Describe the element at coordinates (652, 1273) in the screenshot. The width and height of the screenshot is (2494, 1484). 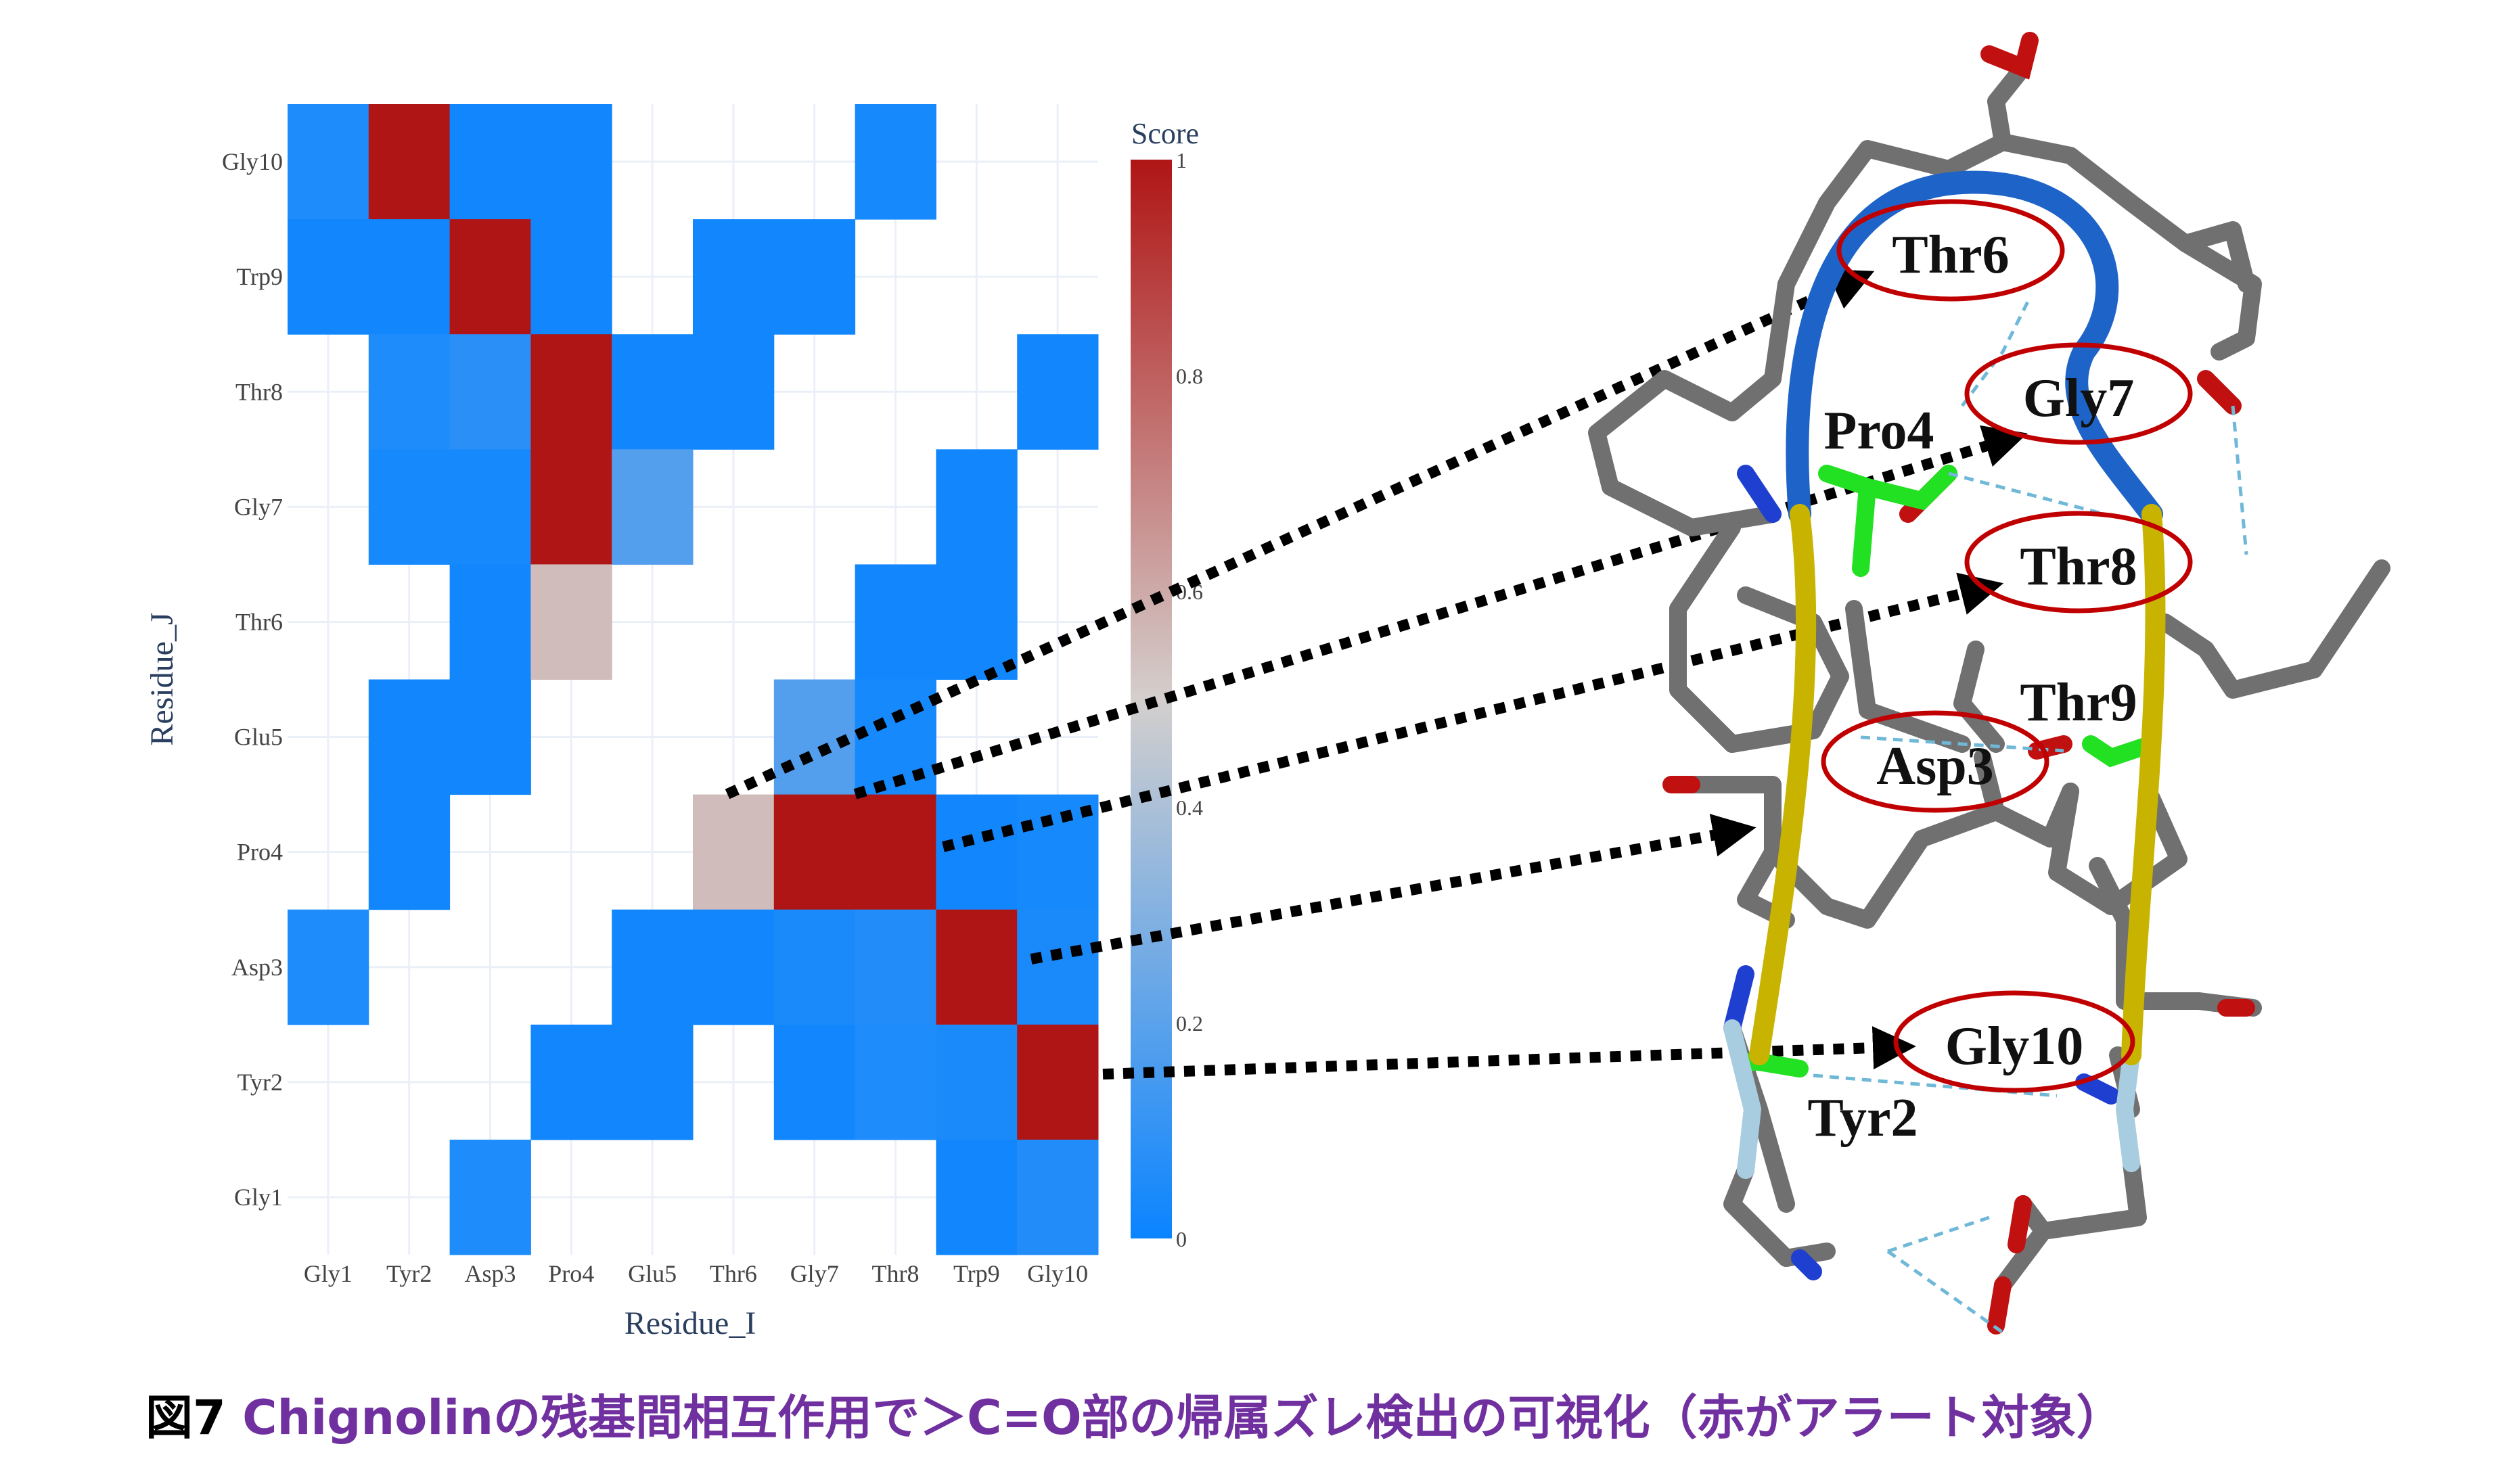
I see `x-tick-label: Glu5` at that location.